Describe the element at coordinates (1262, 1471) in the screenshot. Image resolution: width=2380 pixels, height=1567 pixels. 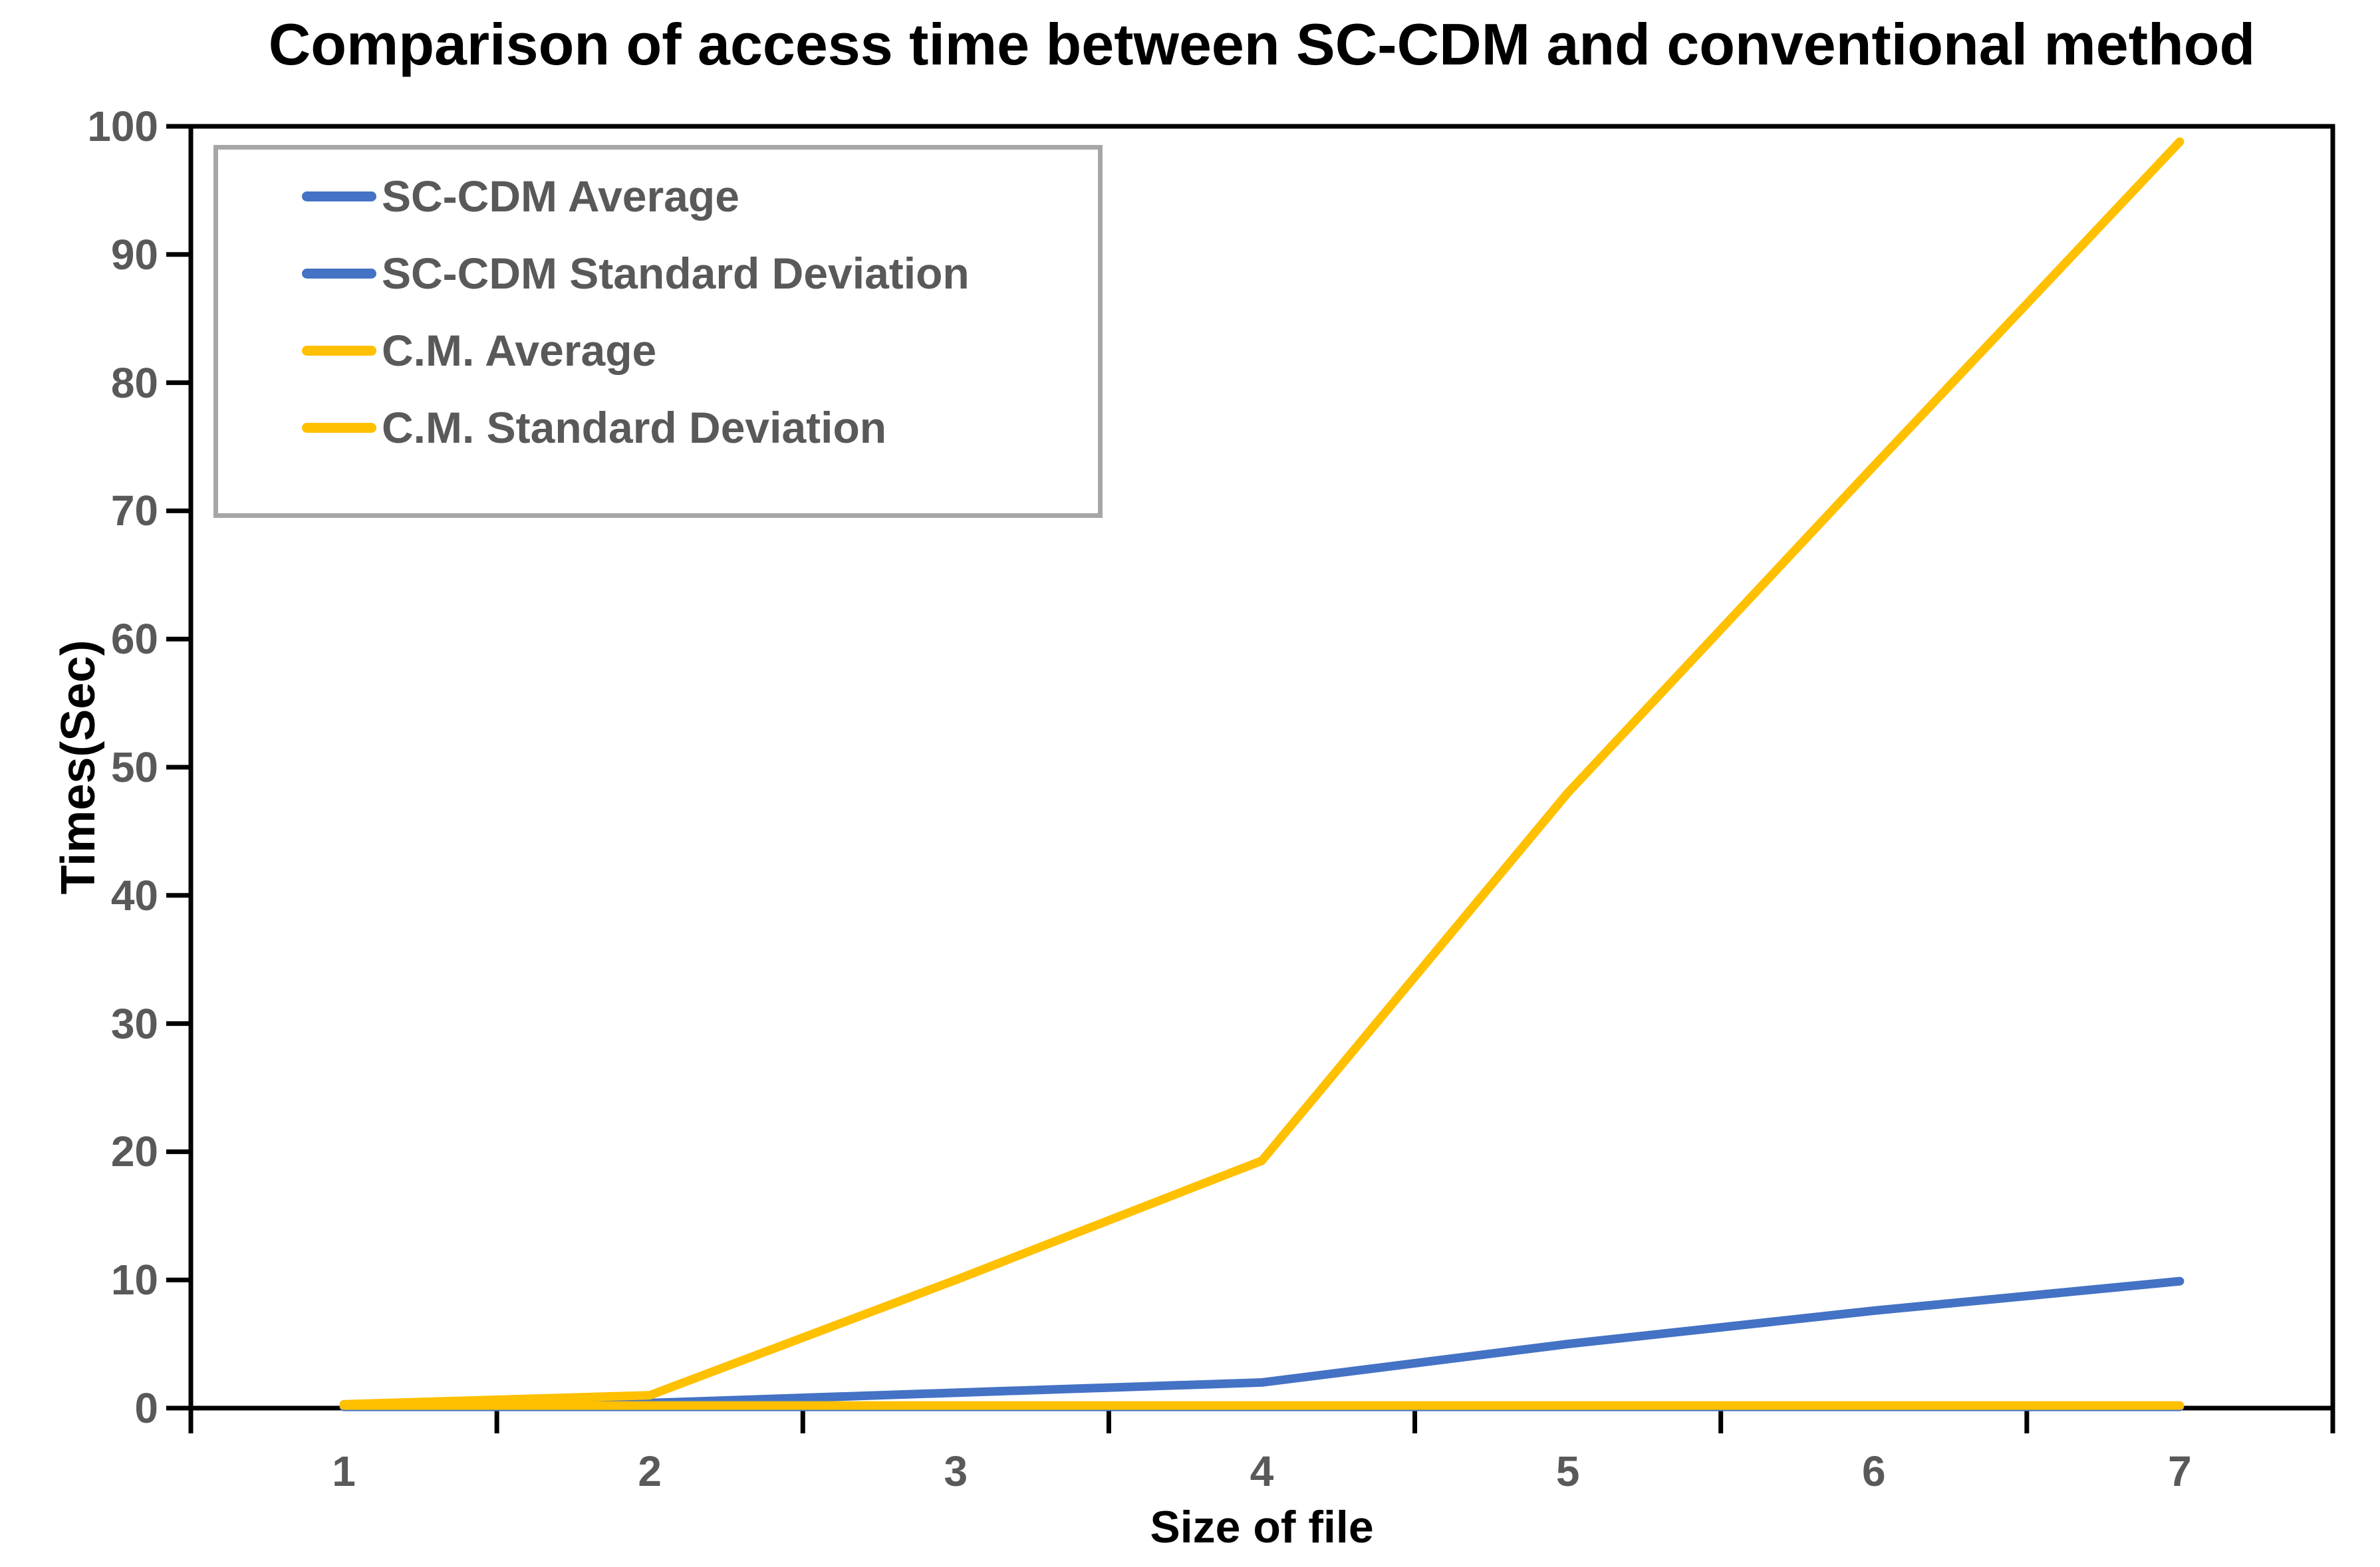
I see `x-tick-label: 4` at that location.